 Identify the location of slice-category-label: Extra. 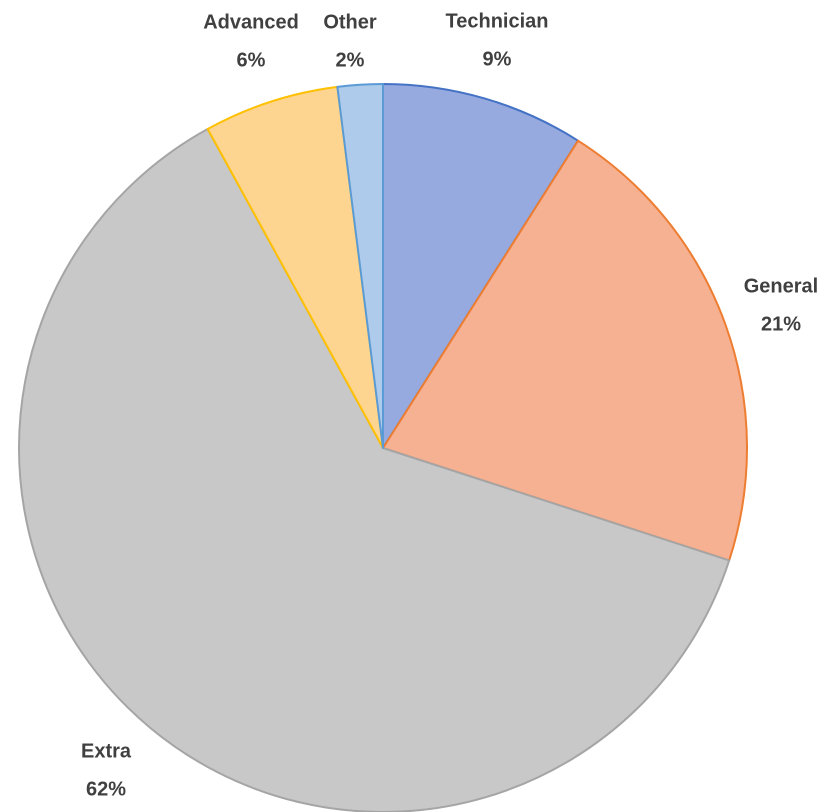
(106, 751).